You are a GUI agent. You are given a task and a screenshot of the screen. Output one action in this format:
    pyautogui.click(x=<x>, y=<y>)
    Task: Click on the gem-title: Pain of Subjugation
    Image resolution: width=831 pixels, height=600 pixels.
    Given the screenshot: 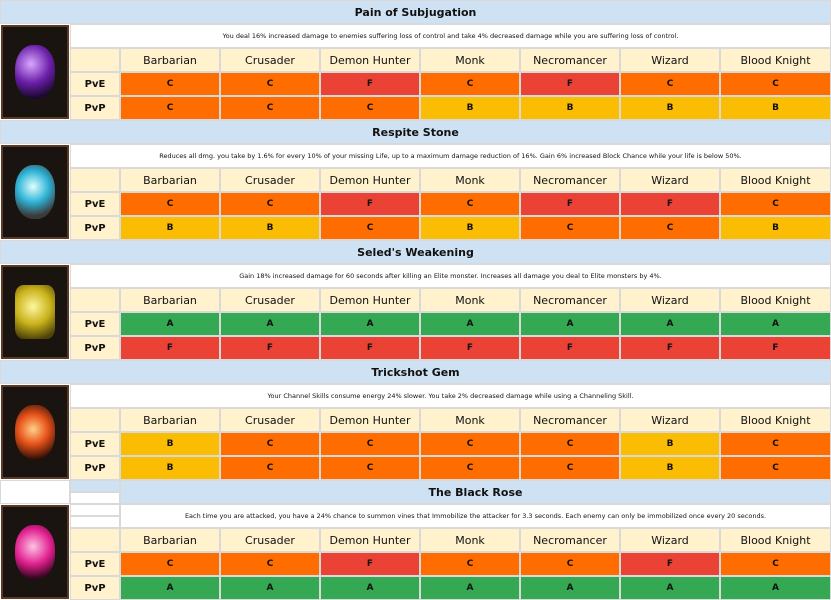 What is the action you would take?
    pyautogui.click(x=415, y=12)
    